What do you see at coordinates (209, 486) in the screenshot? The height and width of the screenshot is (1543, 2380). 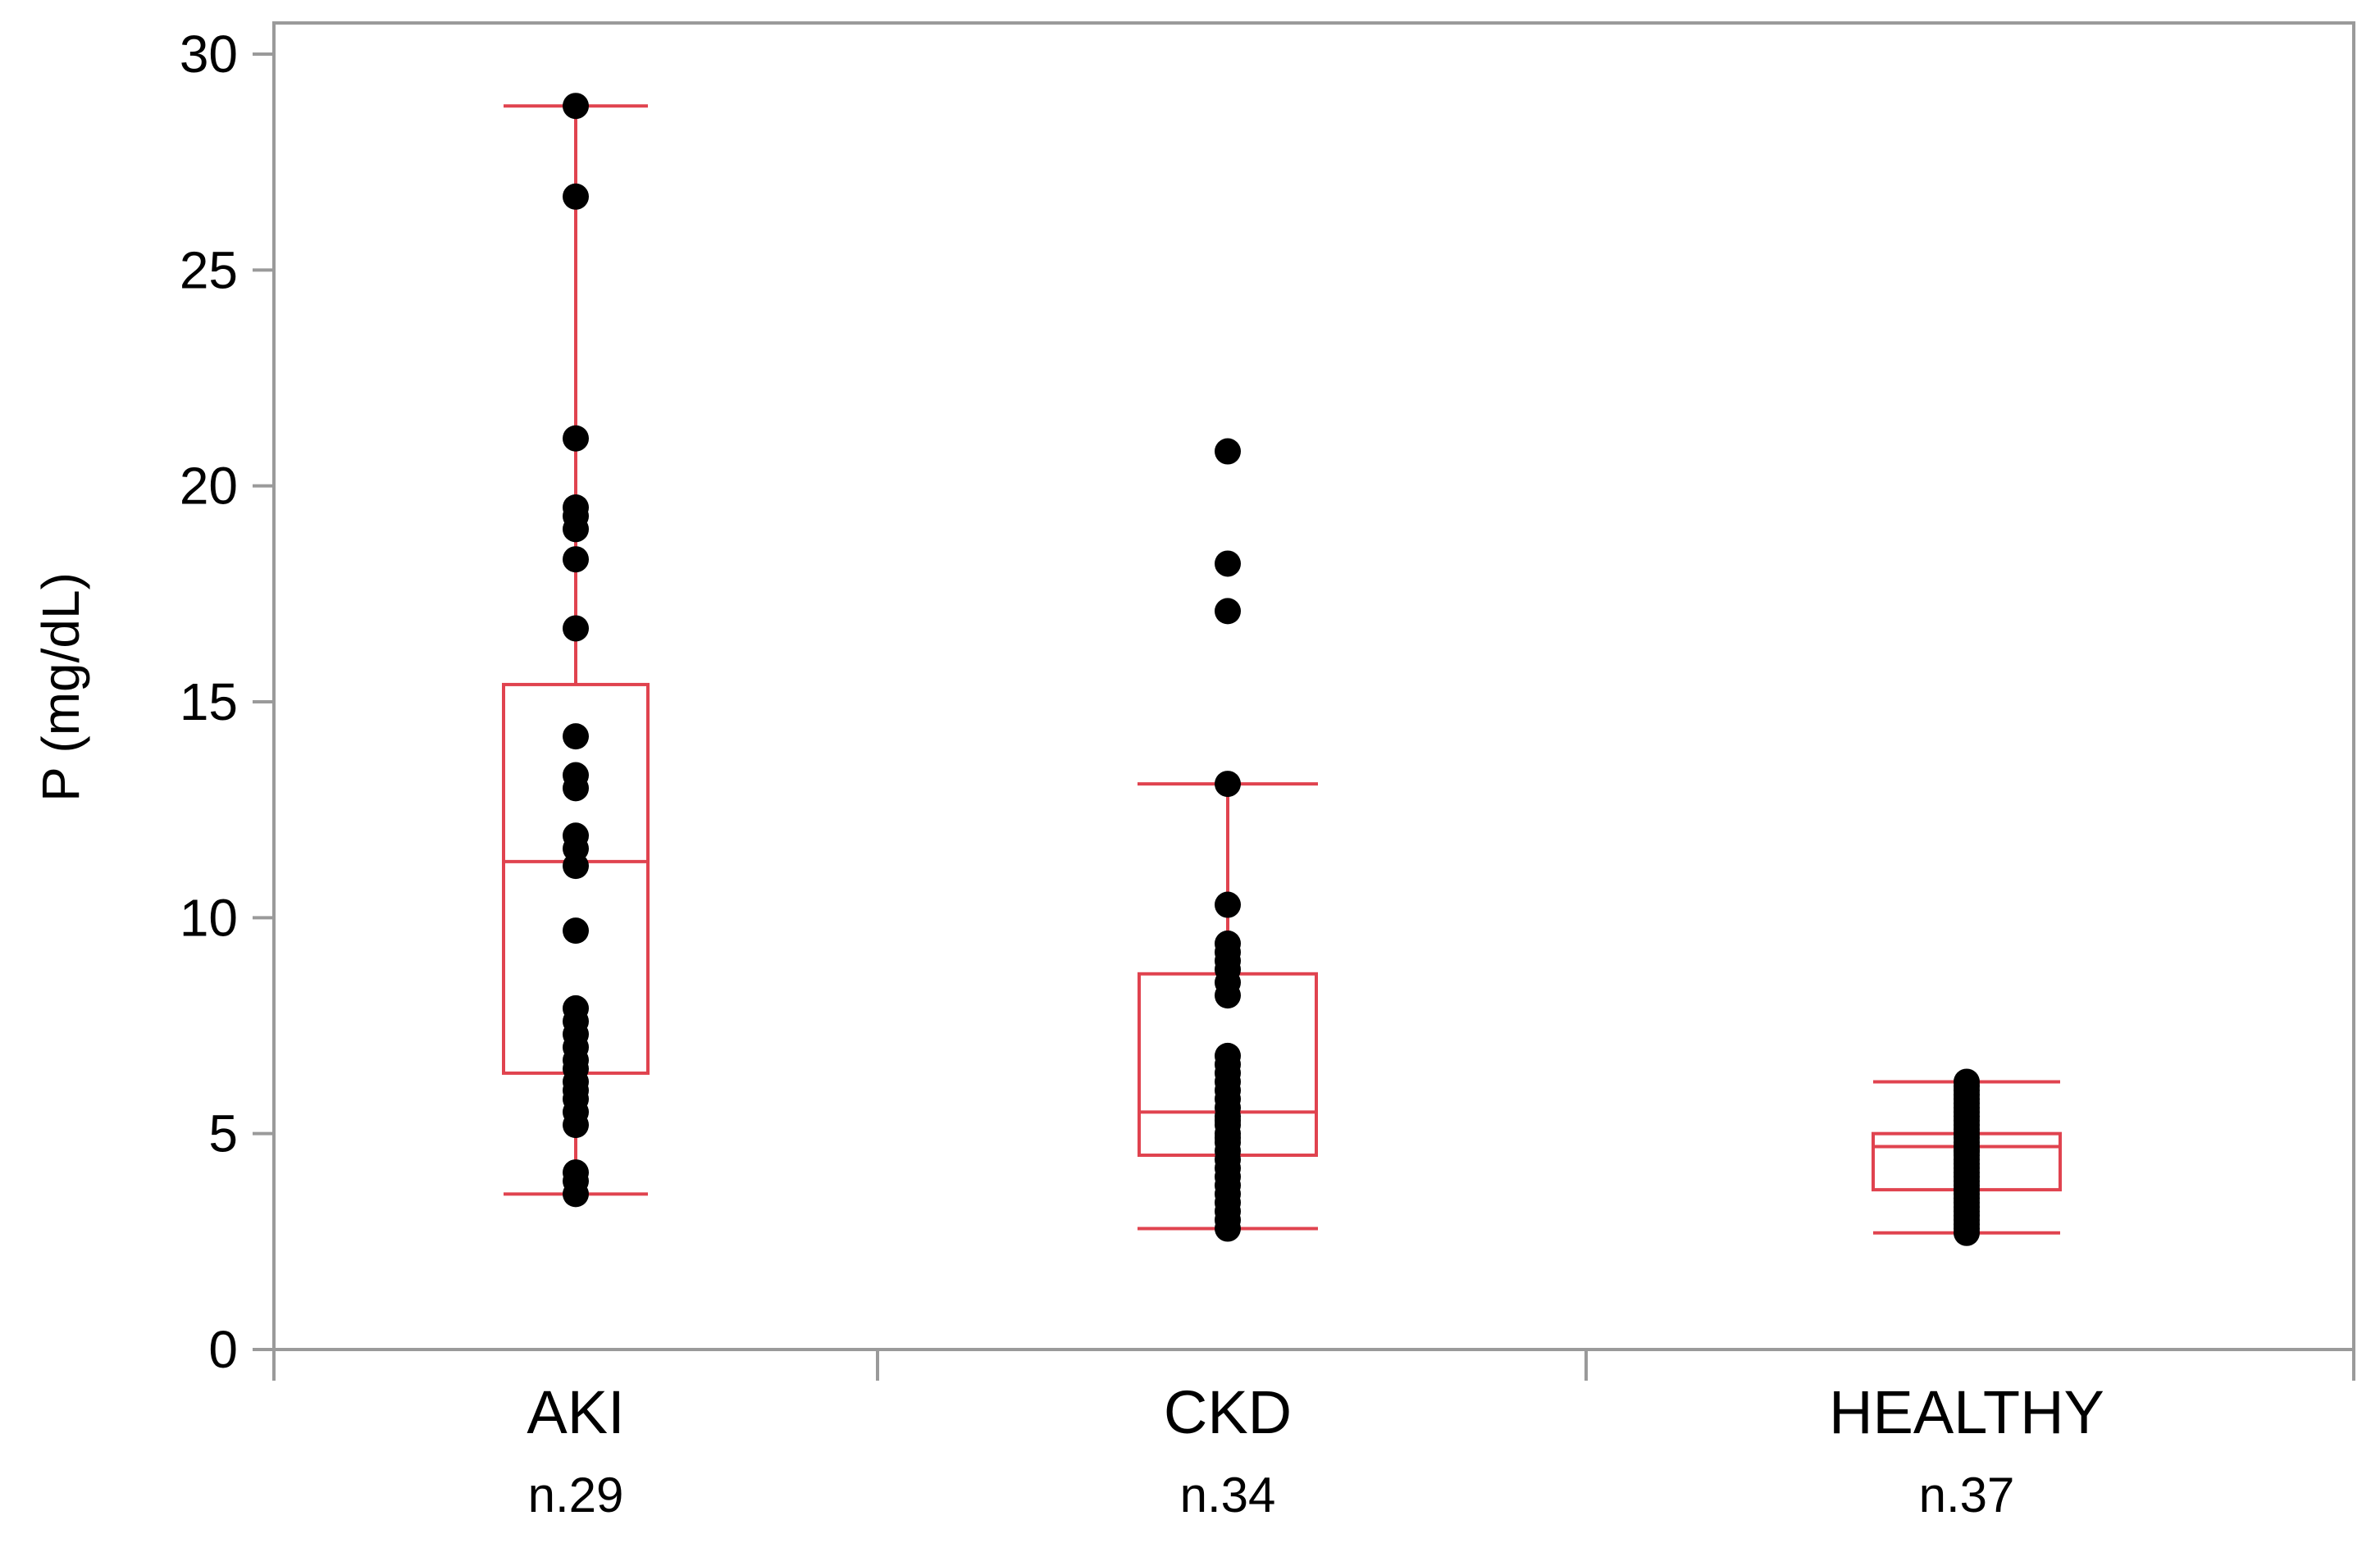 I see `y-tick-label: 20` at bounding box center [209, 486].